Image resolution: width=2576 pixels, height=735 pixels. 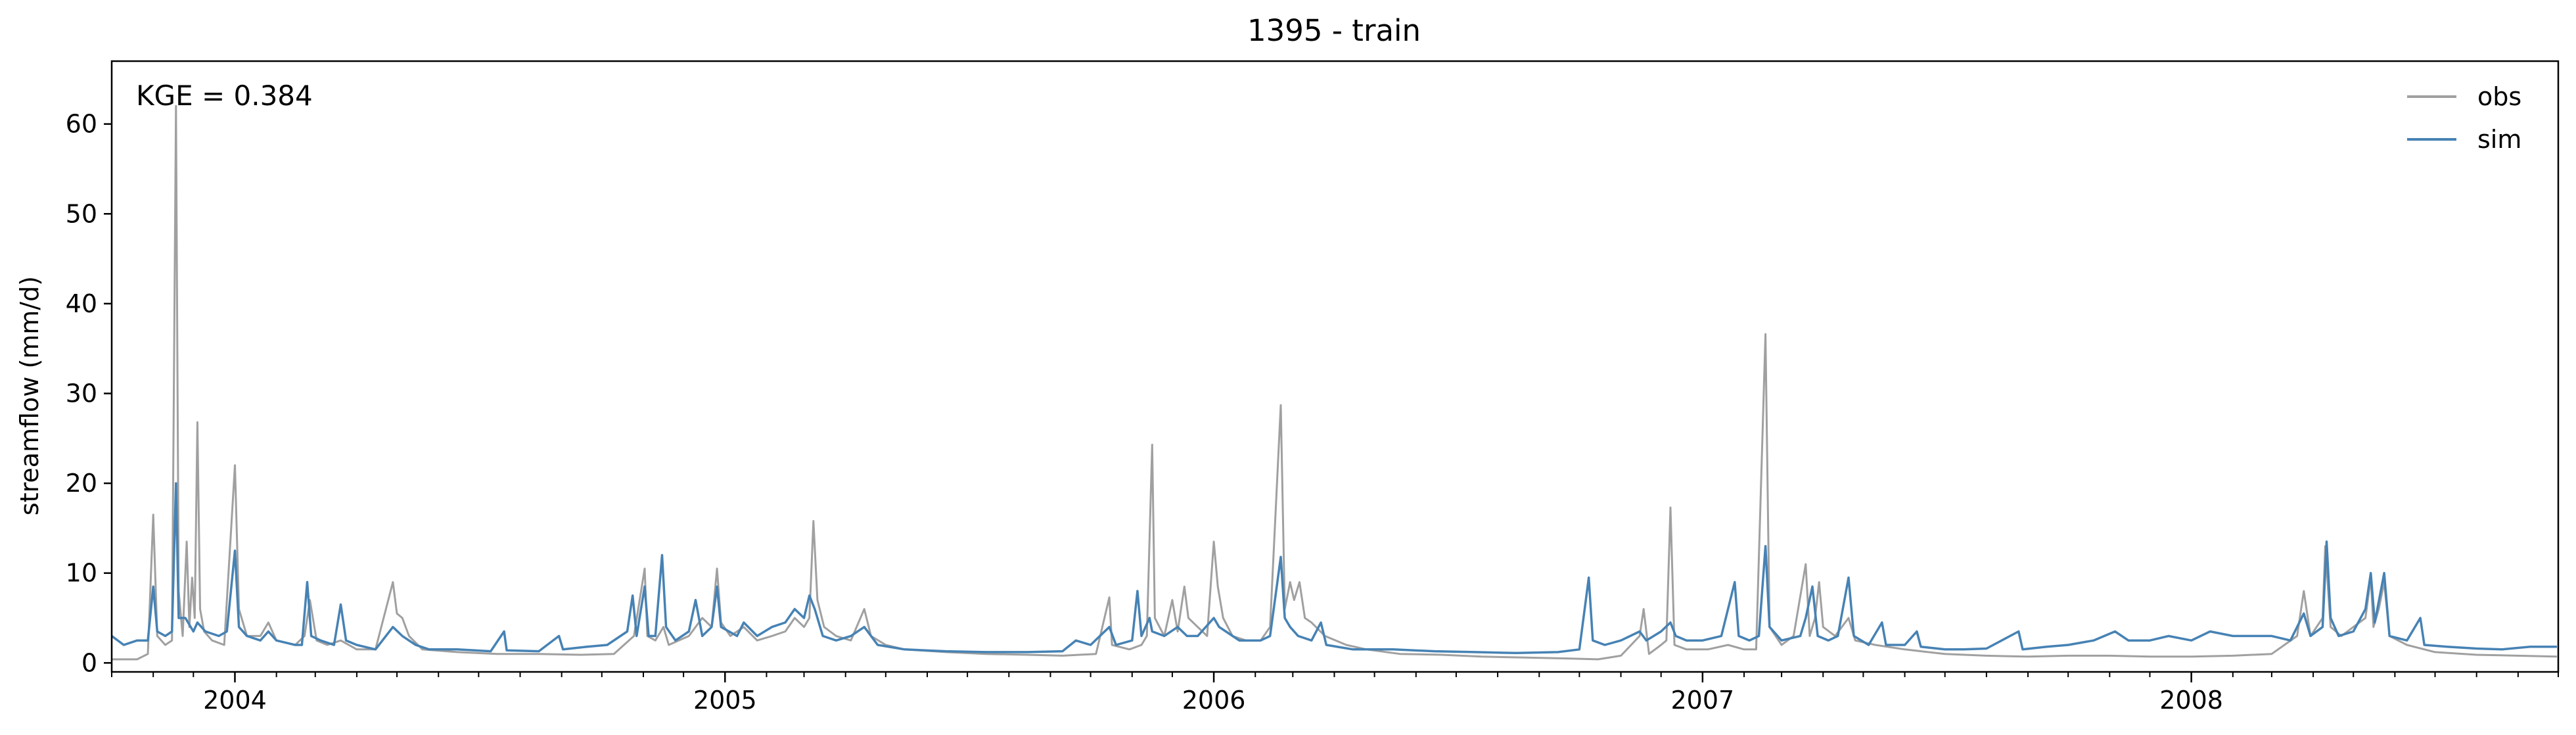 What do you see at coordinates (2499, 139) in the screenshot?
I see `legend-sim-label: sim` at bounding box center [2499, 139].